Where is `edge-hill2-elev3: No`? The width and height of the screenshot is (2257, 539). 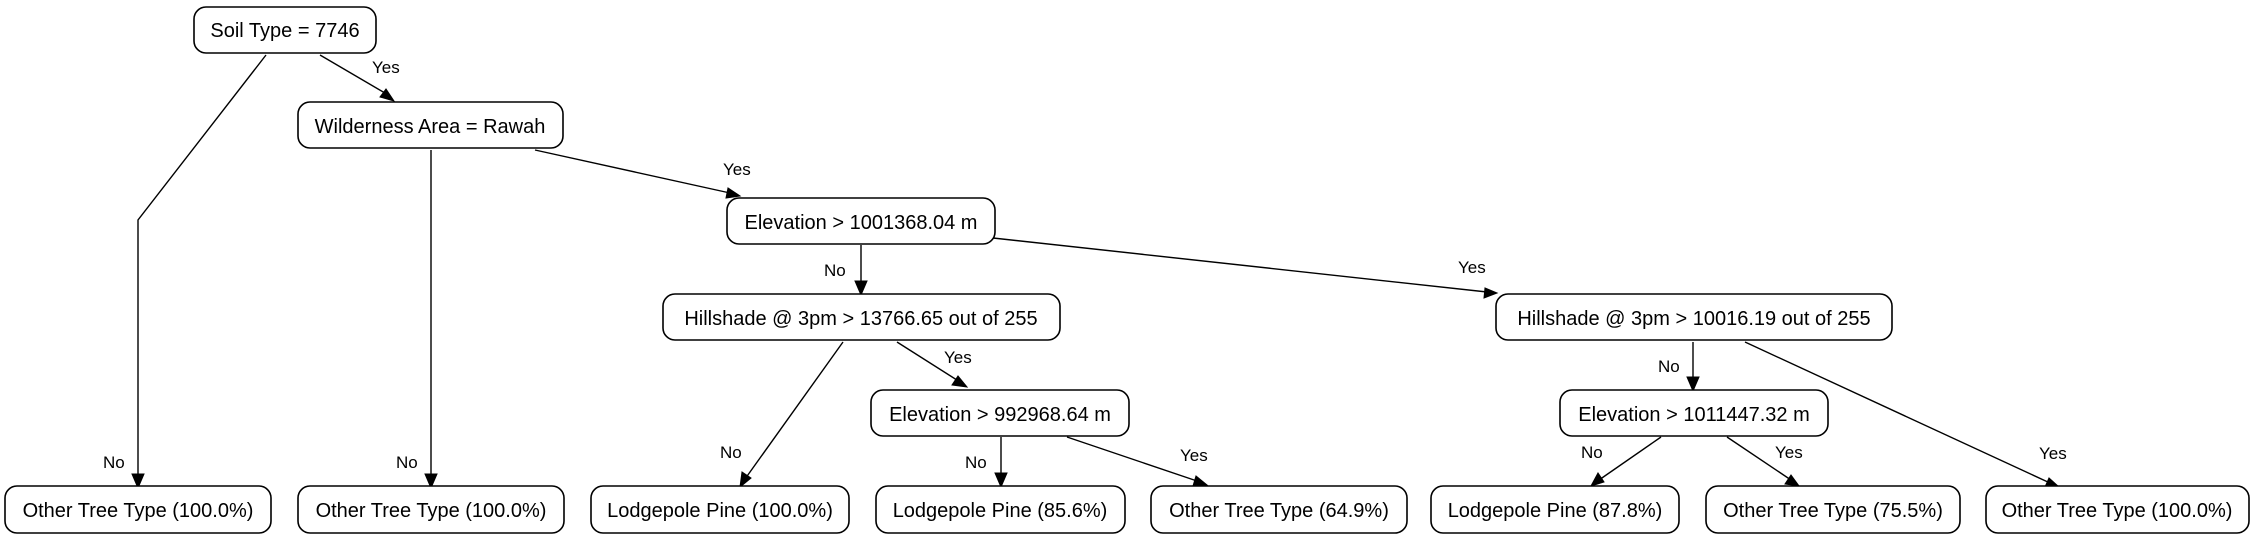 edge-hill2-elev3: No is located at coordinates (1679, 367).